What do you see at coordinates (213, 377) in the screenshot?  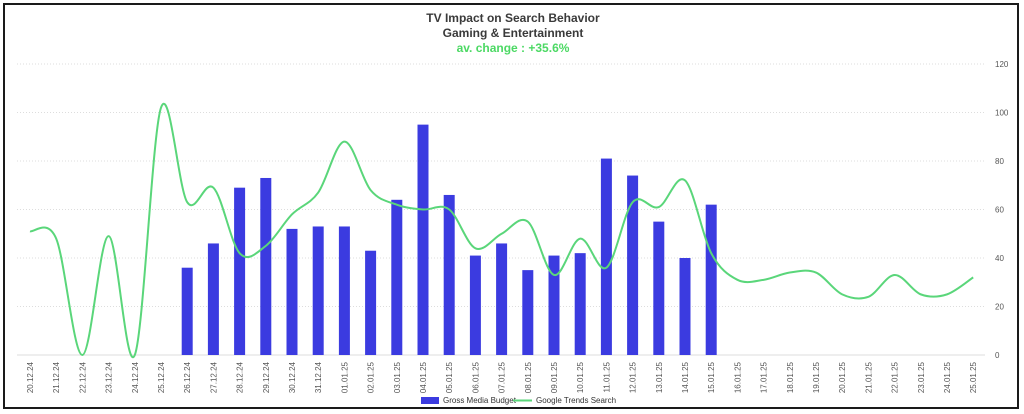 I see `x-tick-label: 27.12.24` at bounding box center [213, 377].